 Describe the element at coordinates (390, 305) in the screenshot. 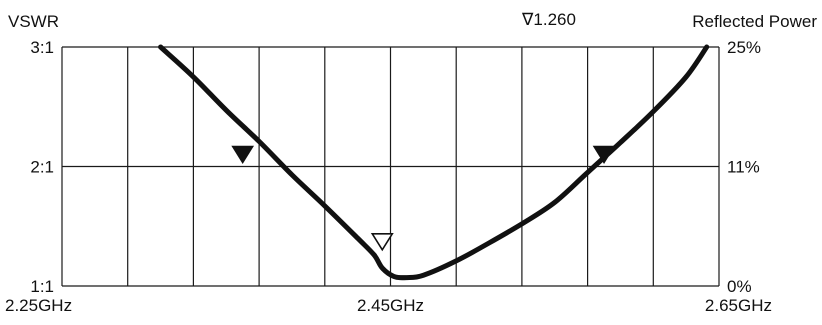

I see `x-tick-label: 2.45GHz` at that location.